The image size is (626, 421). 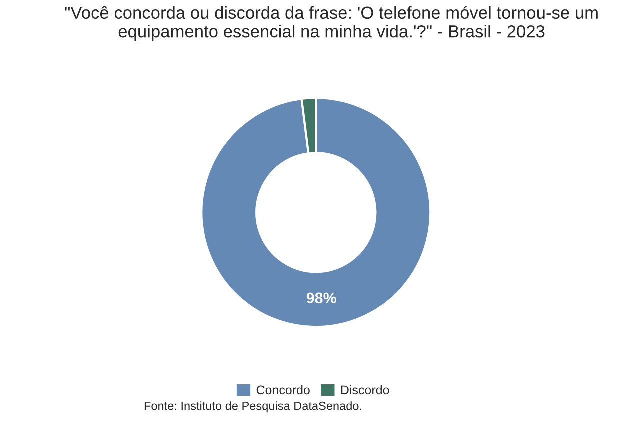 What do you see at coordinates (331, 24) in the screenshot?
I see `chart-title: "Você concorda ou discorda da frase: 'O telefone móvel tornou-se um equipamento essencial na minha vida.'?" - Brasil - 2023` at bounding box center [331, 24].